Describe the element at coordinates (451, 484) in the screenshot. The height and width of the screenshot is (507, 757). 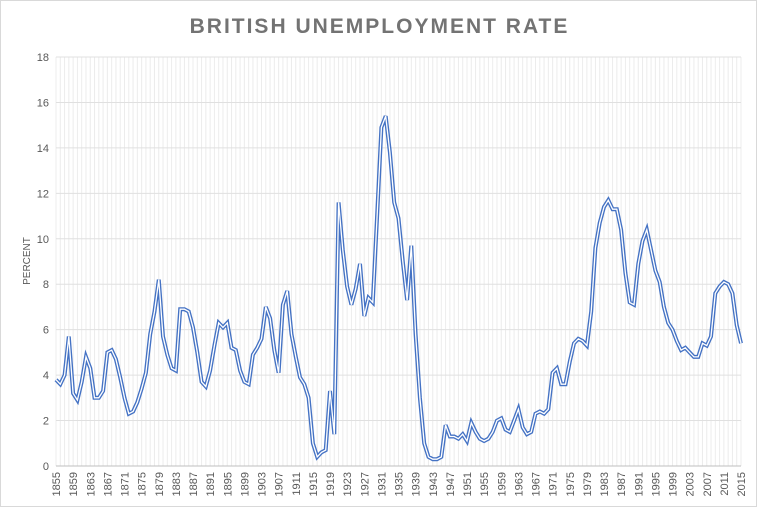
I see `x-tick-label: 1947` at that location.